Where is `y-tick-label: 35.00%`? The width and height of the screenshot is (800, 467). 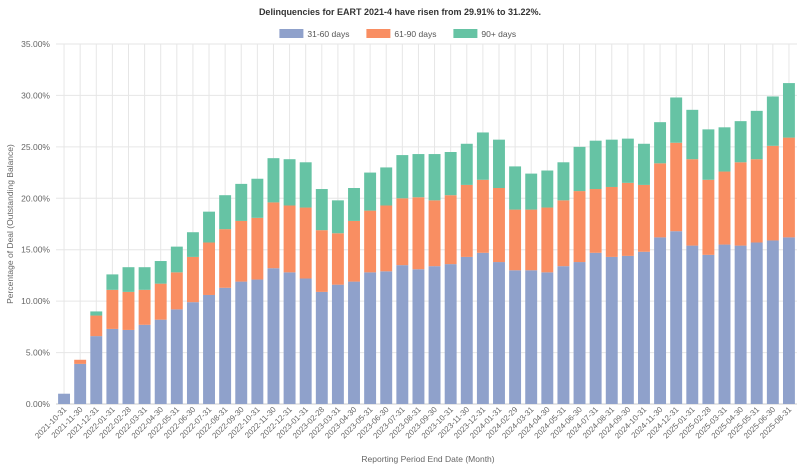
y-tick-label: 35.00% is located at coordinates (35, 44).